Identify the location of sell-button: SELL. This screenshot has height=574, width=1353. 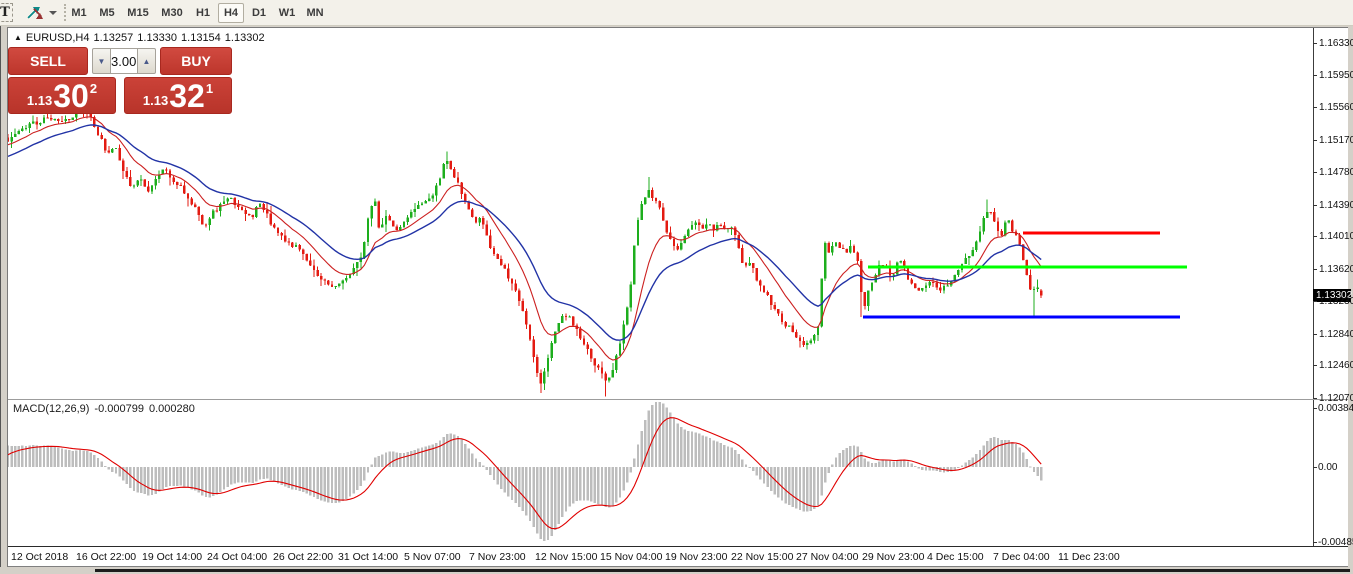
(48, 61).